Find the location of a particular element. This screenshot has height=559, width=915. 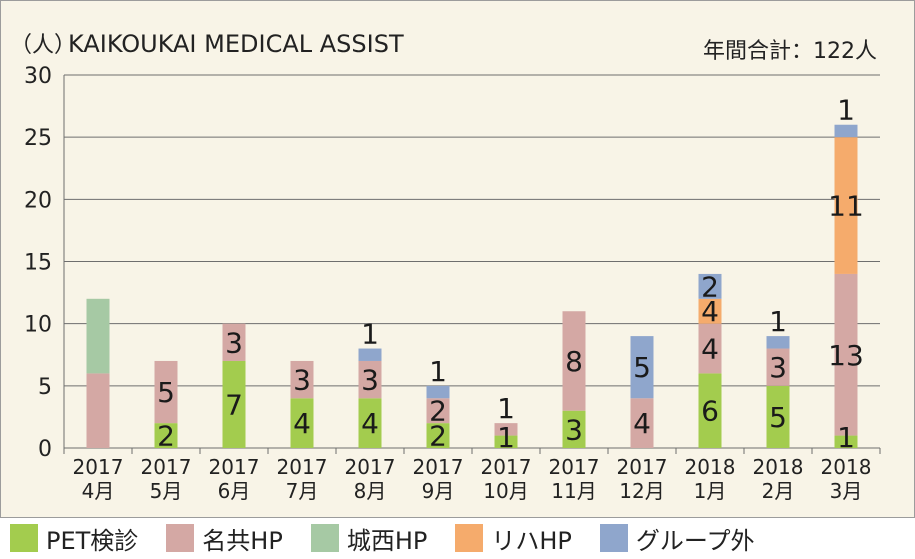

bar-value-label: 6 is located at coordinates (710, 411).